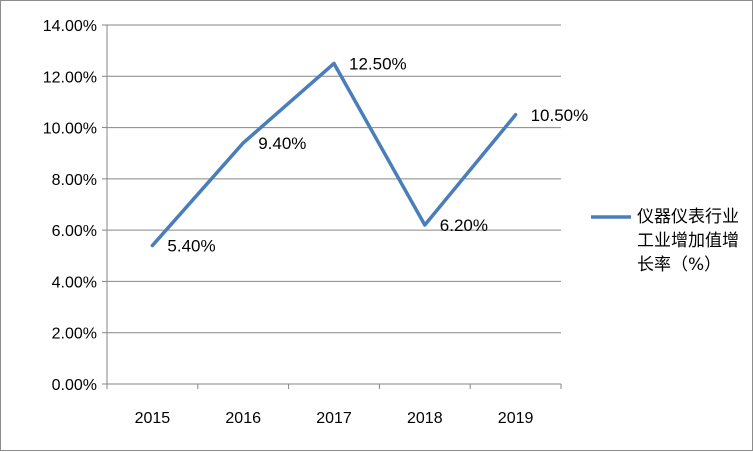 This screenshot has width=753, height=452. What do you see at coordinates (74, 334) in the screenshot?
I see `y-tick-label: 2.00%` at bounding box center [74, 334].